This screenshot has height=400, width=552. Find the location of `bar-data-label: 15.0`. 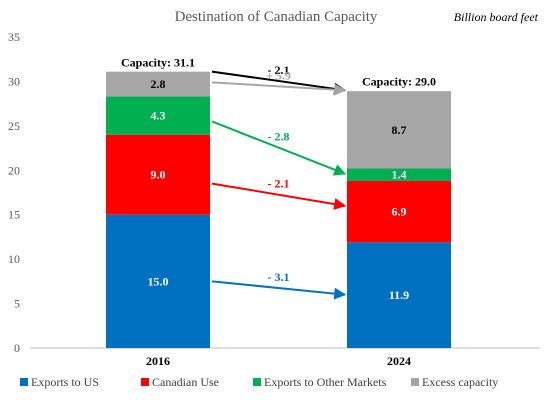

bar-data-label: 15.0 is located at coordinates (158, 281).